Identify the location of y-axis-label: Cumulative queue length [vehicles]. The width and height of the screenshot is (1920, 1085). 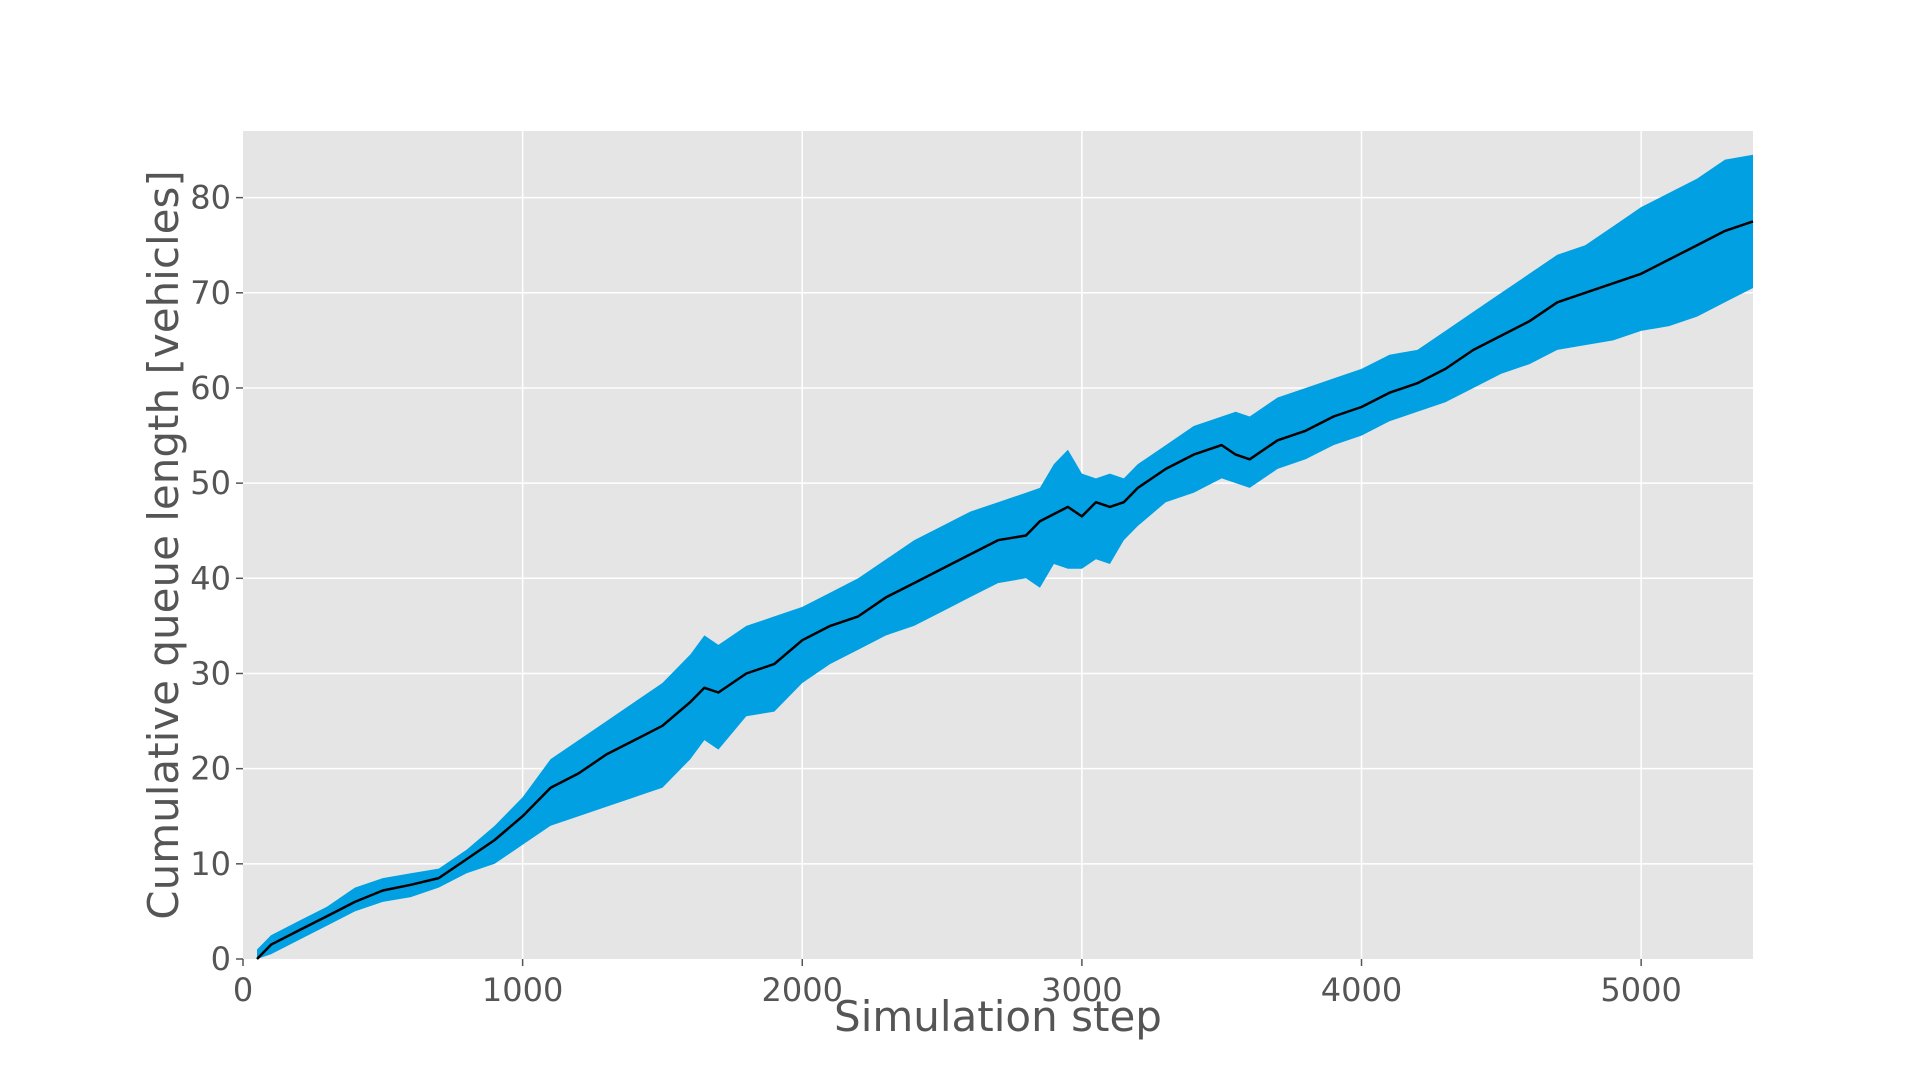
(163, 544).